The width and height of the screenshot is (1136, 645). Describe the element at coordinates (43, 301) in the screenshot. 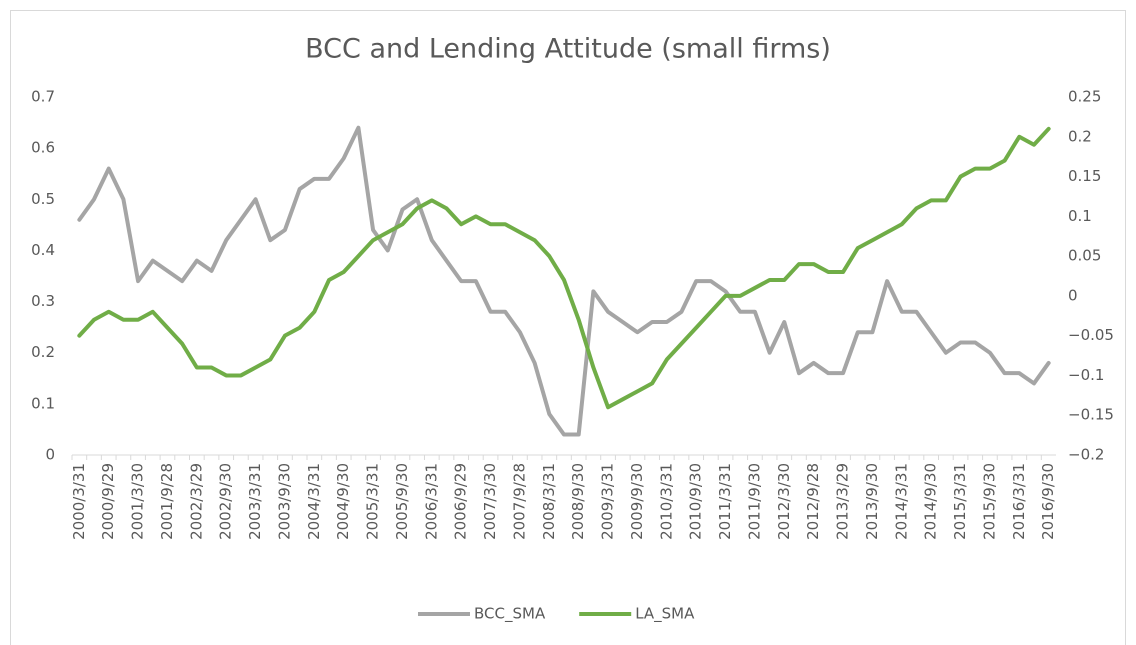

I see `y-tick-label: 0.3` at that location.